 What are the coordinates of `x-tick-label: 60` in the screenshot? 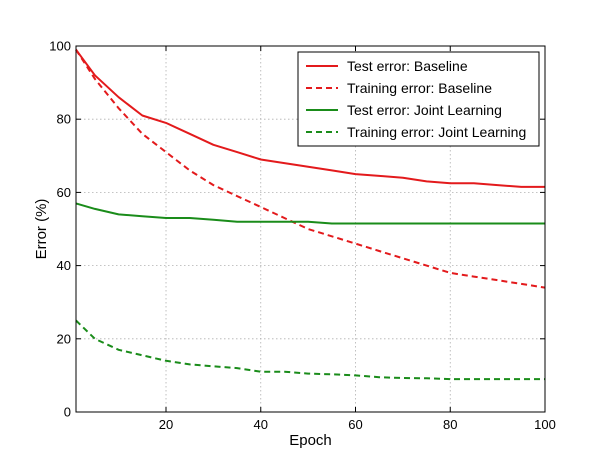 It's located at (355, 424).